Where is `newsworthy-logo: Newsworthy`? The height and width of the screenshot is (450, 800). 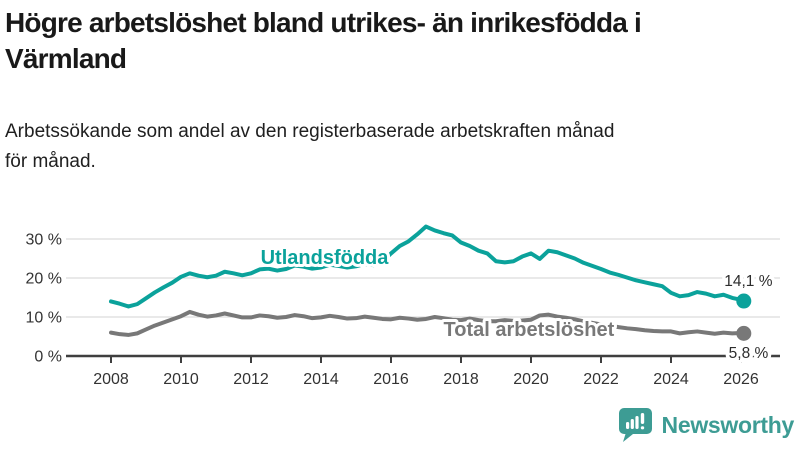
newsworthy-logo: Newsworthy is located at coordinates (705, 425).